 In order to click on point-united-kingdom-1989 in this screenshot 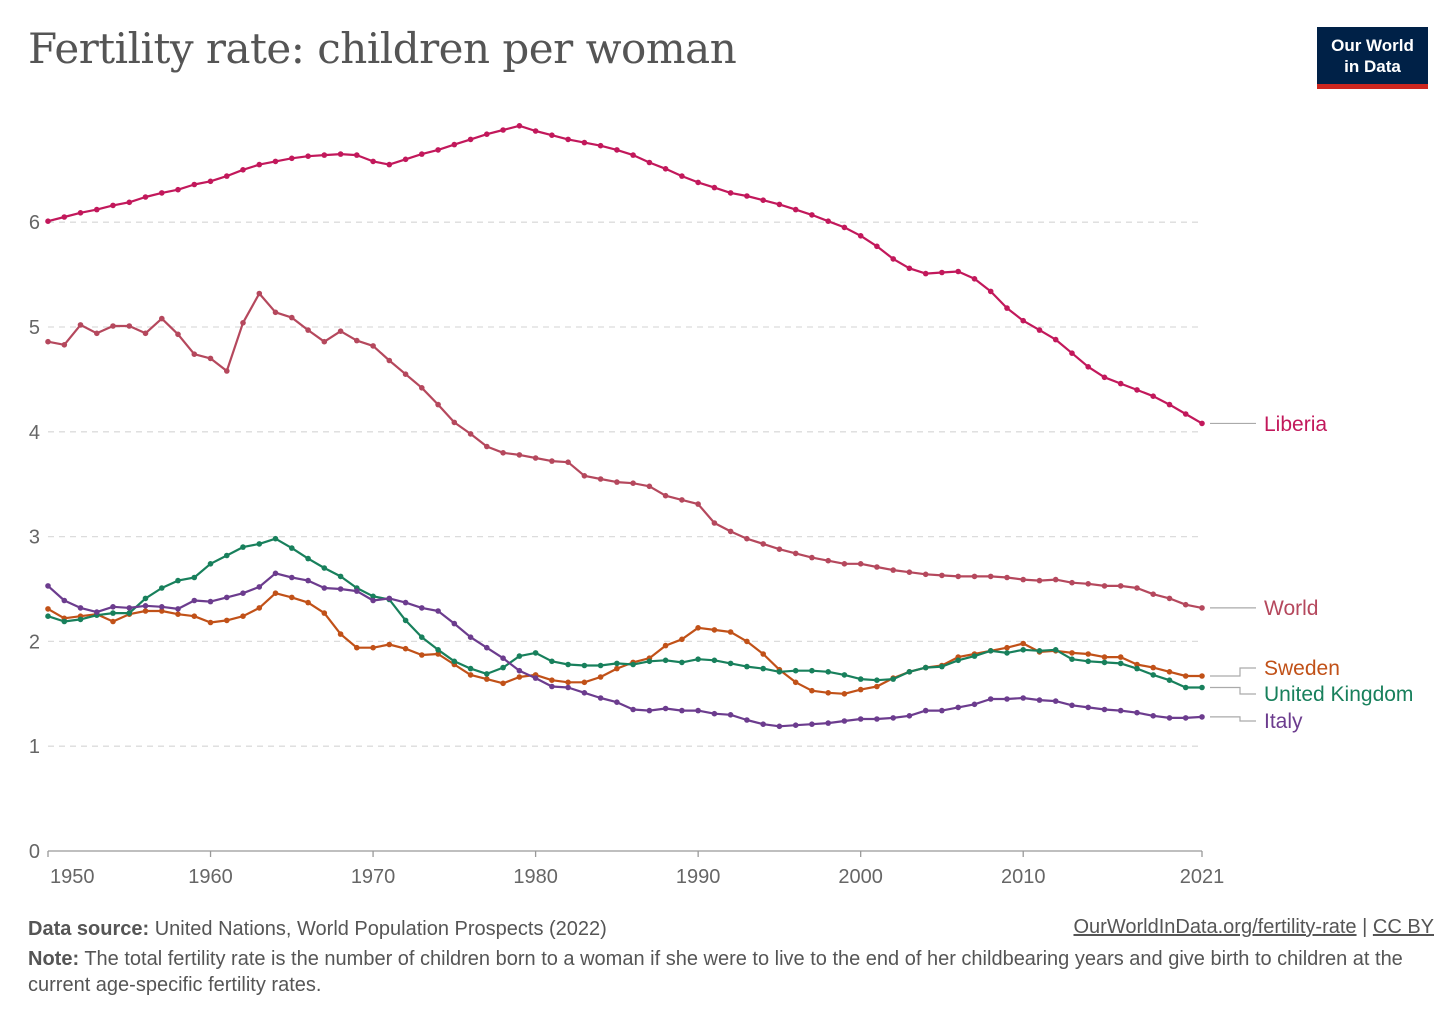, I will do `click(682, 662)`.